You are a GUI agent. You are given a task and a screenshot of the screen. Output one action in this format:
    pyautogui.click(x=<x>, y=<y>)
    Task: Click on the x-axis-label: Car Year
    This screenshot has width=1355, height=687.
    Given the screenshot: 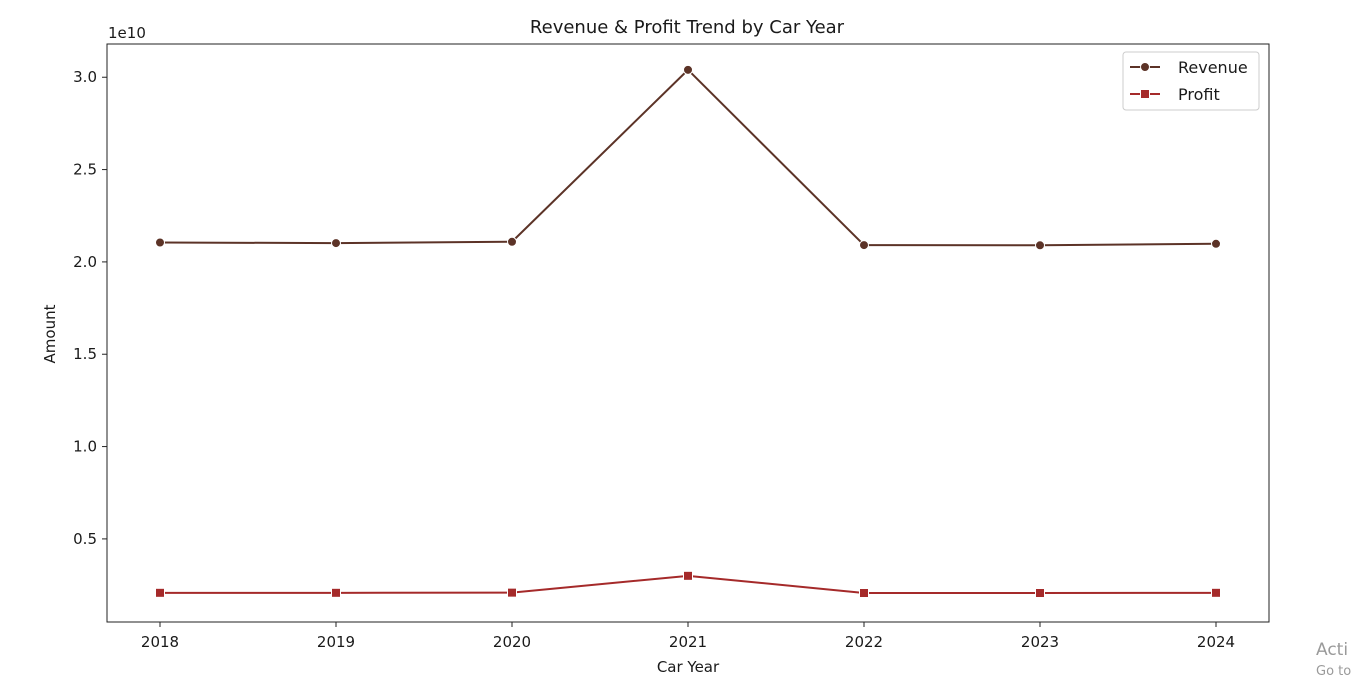 What is the action you would take?
    pyautogui.click(x=688, y=667)
    